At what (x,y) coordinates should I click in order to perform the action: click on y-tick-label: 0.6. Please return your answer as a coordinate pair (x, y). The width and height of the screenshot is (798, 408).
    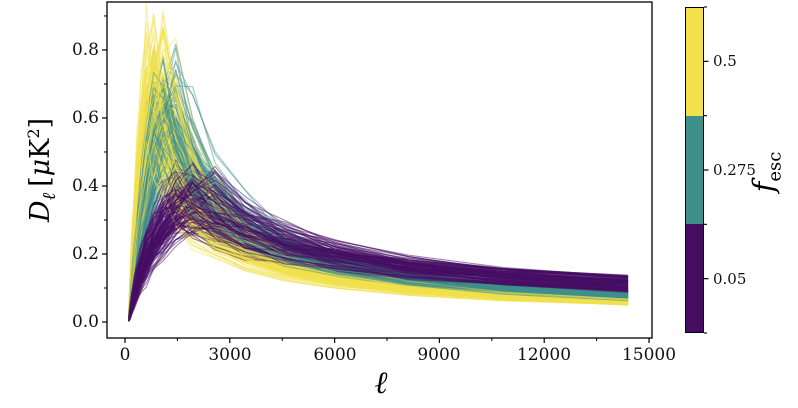
    Looking at the image, I should click on (85, 118).